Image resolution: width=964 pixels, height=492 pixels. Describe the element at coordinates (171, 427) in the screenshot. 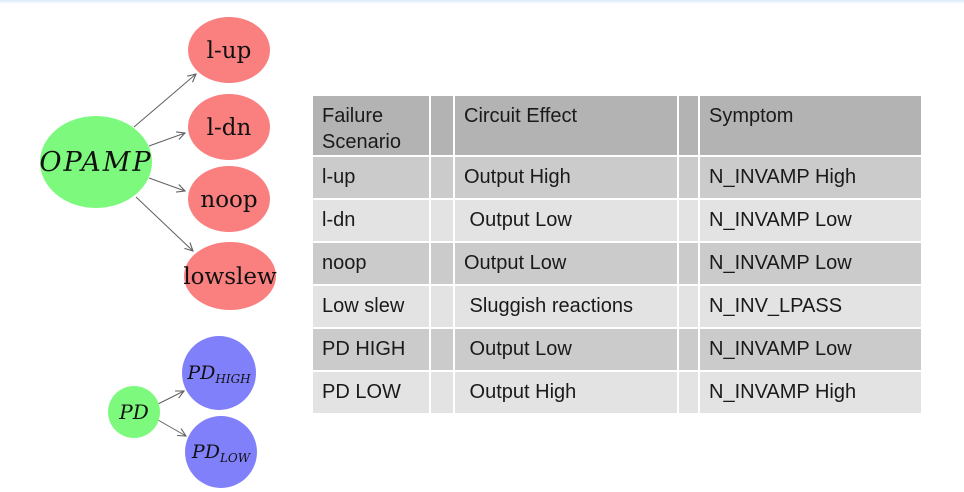

I see `edge-pd-low` at that location.